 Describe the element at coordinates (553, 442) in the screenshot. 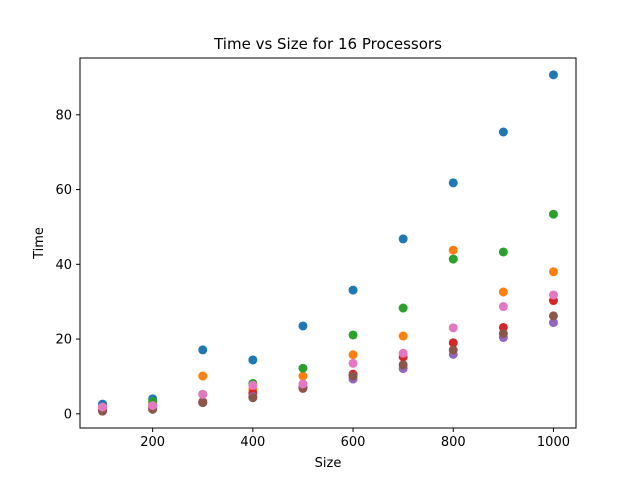

I see `x-tick-label: 1000` at that location.